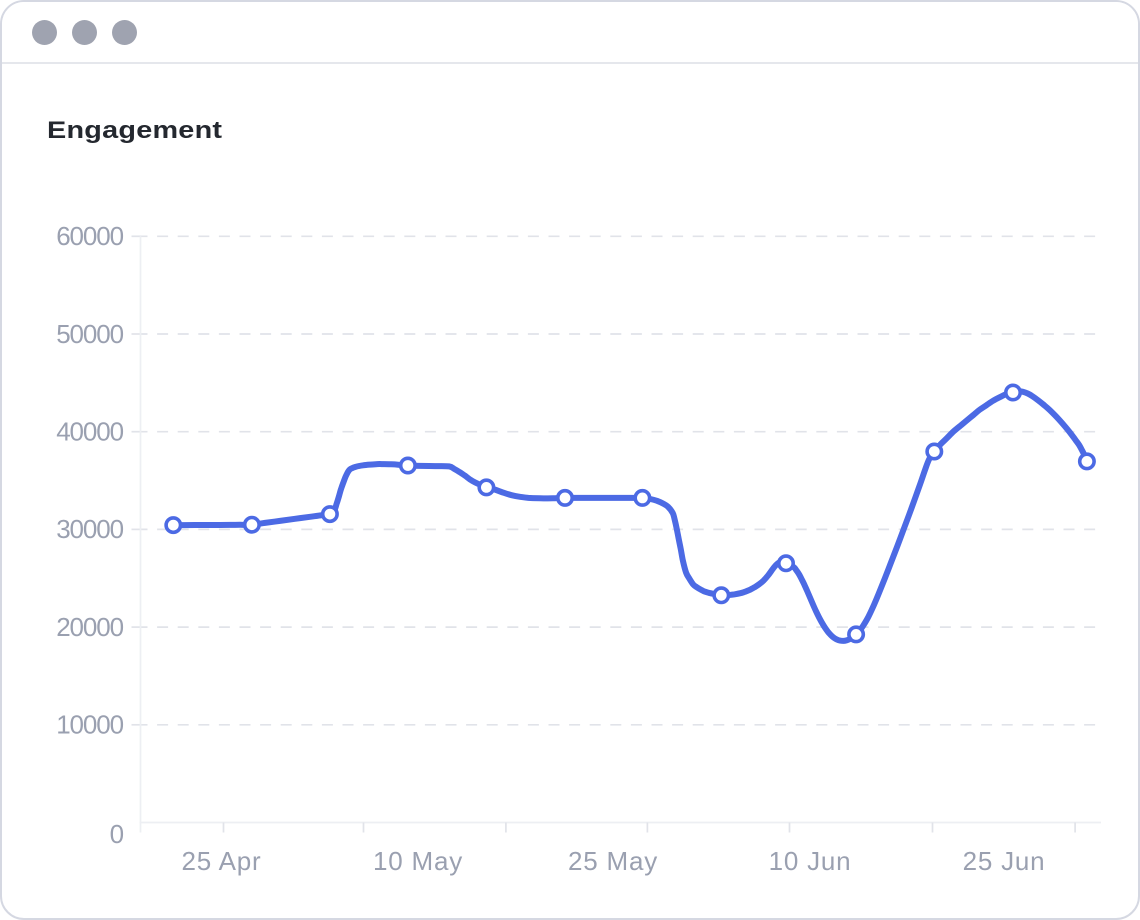 This screenshot has width=1140, height=920. What do you see at coordinates (117, 834) in the screenshot?
I see `svg-text: 0` at bounding box center [117, 834].